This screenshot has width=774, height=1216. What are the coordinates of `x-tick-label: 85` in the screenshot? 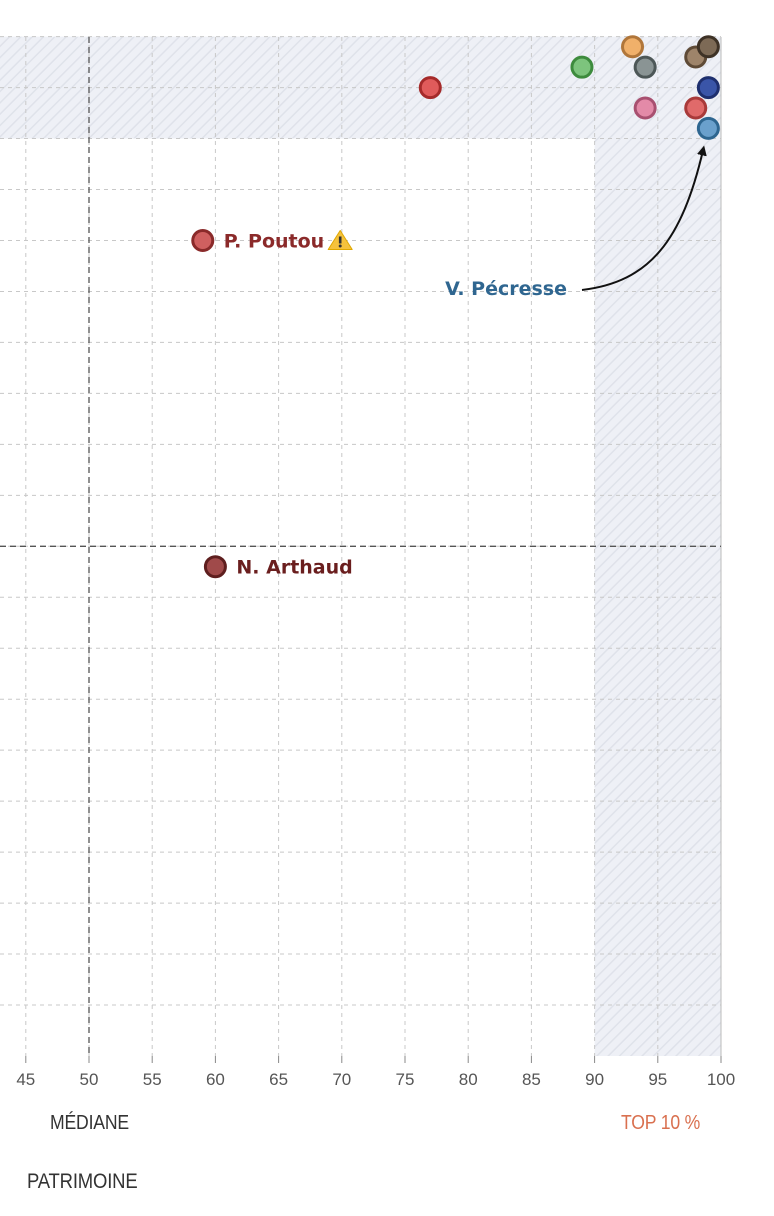 It's located at (531, 1079).